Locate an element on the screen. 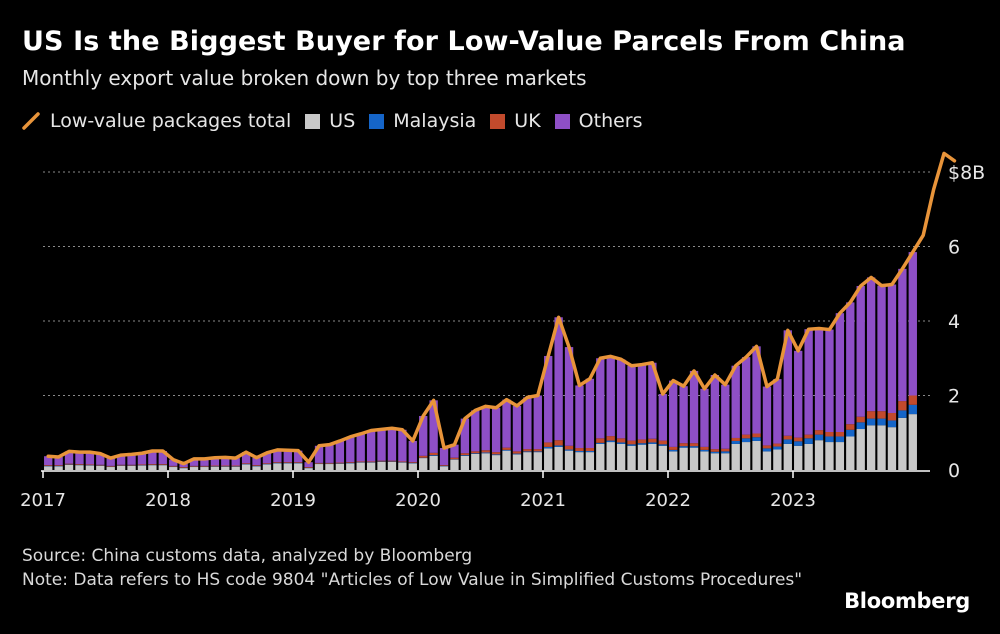 The image size is (1000, 634). x-tick-label: 2022 is located at coordinates (668, 500).